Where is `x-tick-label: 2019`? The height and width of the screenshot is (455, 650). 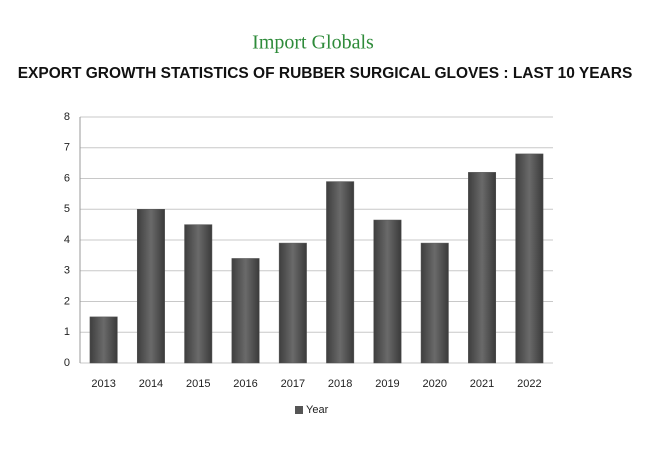
x-tick-label: 2019 is located at coordinates (387, 384).